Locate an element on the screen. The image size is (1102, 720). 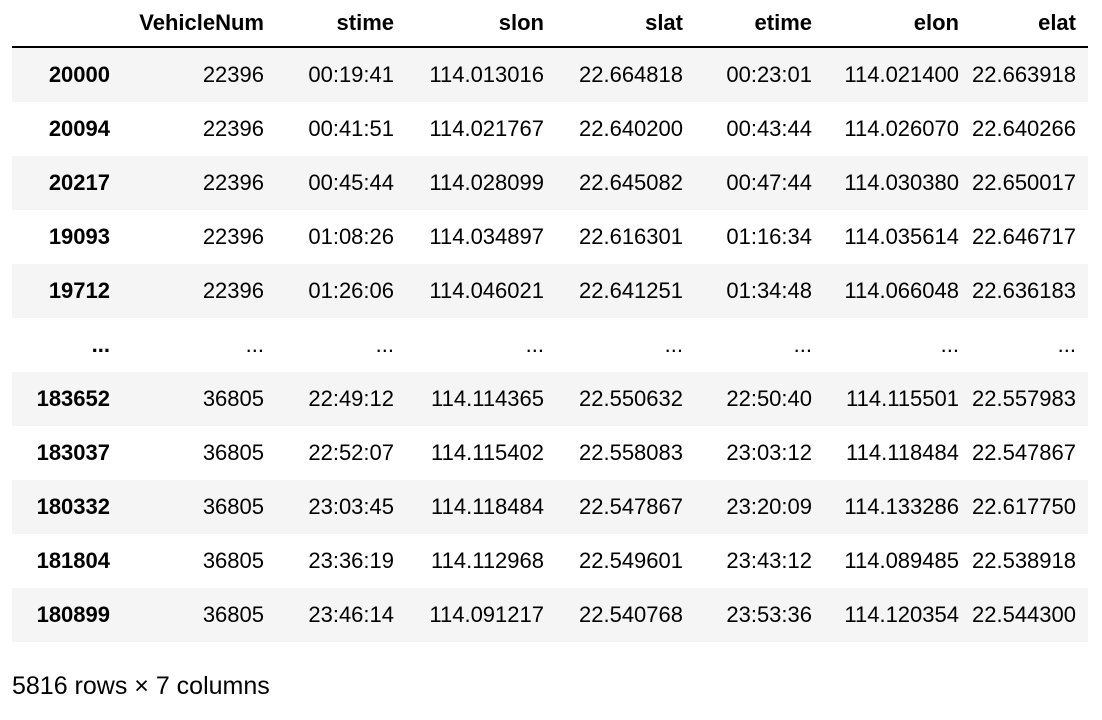
column-header: slon is located at coordinates (481, 24).